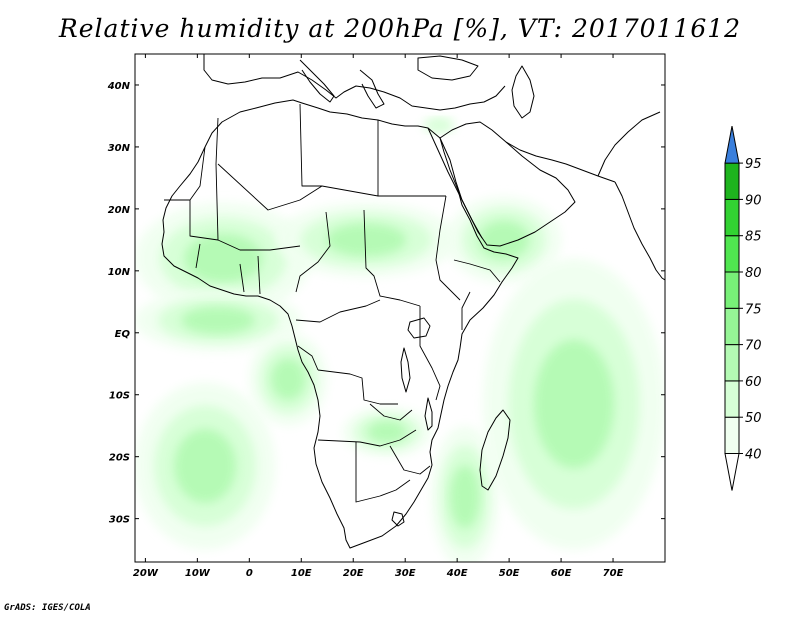 This screenshot has width=800, height=618. What do you see at coordinates (119, 210) in the screenshot?
I see `y-tick-label: 20N` at bounding box center [119, 210].